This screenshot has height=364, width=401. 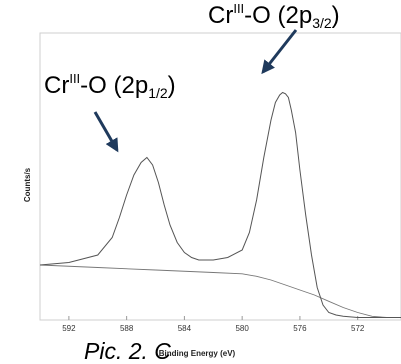 What do you see at coordinates (127, 351) in the screenshot?
I see `figure-caption: Pic. 2. C` at bounding box center [127, 351].